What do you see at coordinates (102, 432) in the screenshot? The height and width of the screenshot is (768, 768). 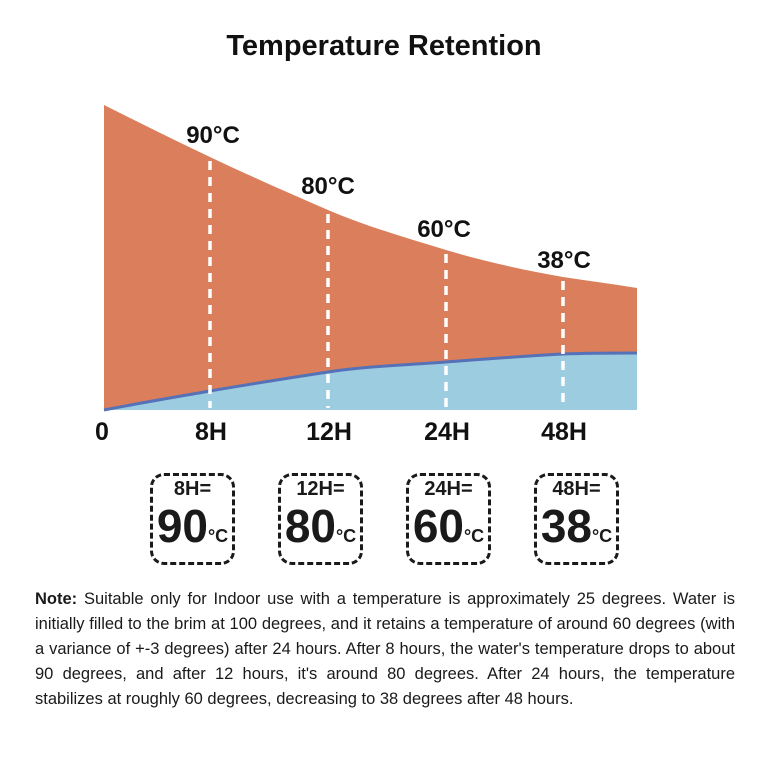 I see `axis-tick-0: 0` at bounding box center [102, 432].